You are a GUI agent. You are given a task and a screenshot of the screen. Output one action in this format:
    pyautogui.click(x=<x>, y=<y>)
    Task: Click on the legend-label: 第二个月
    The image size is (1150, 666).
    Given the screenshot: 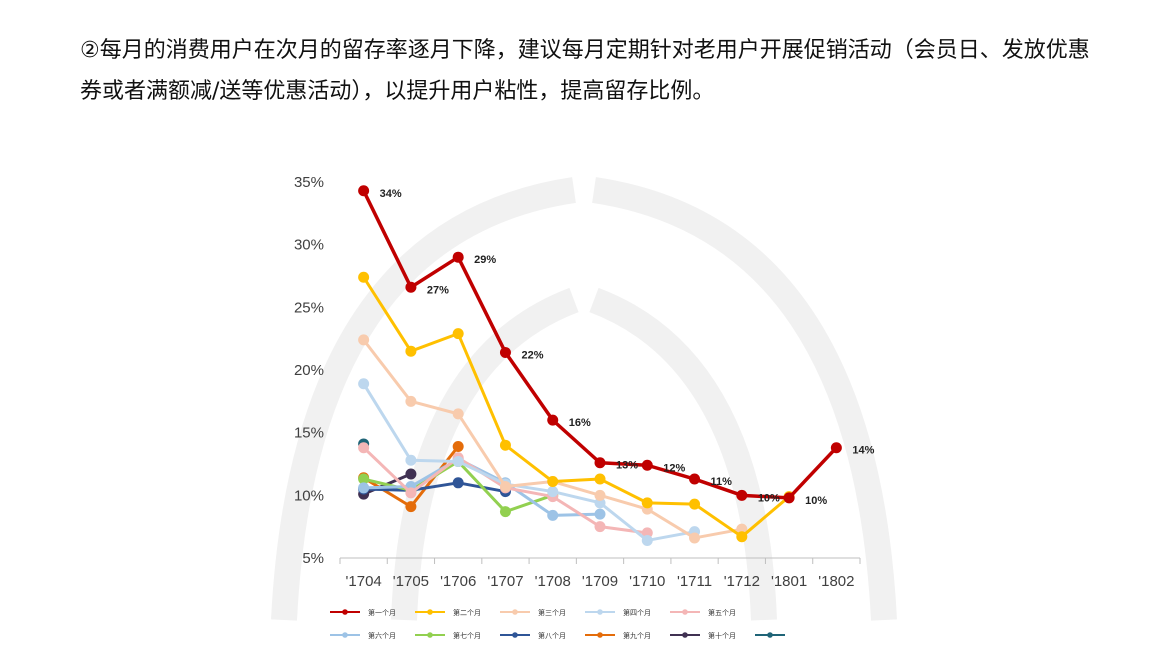 What is the action you would take?
    pyautogui.click(x=467, y=612)
    